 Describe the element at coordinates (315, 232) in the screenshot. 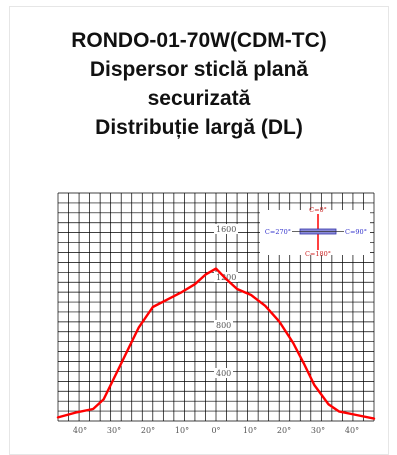

I see `chart-legend: C=0° C=270° C=90° C=180°` at that location.